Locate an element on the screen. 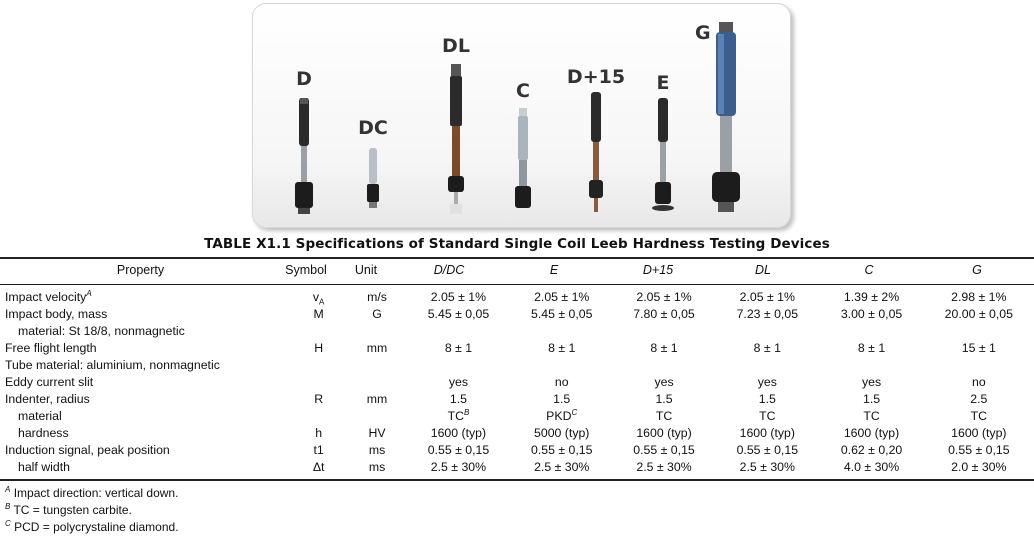  cell-value: TCB is located at coordinates (458, 416).